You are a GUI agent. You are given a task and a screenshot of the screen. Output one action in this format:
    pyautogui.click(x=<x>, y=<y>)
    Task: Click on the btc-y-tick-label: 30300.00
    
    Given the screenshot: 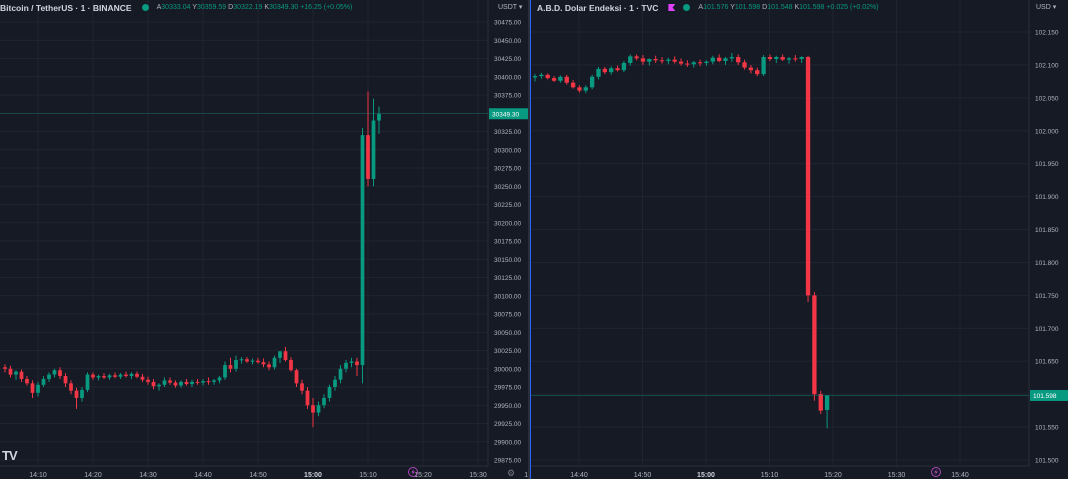 What is the action you would take?
    pyautogui.click(x=507, y=150)
    